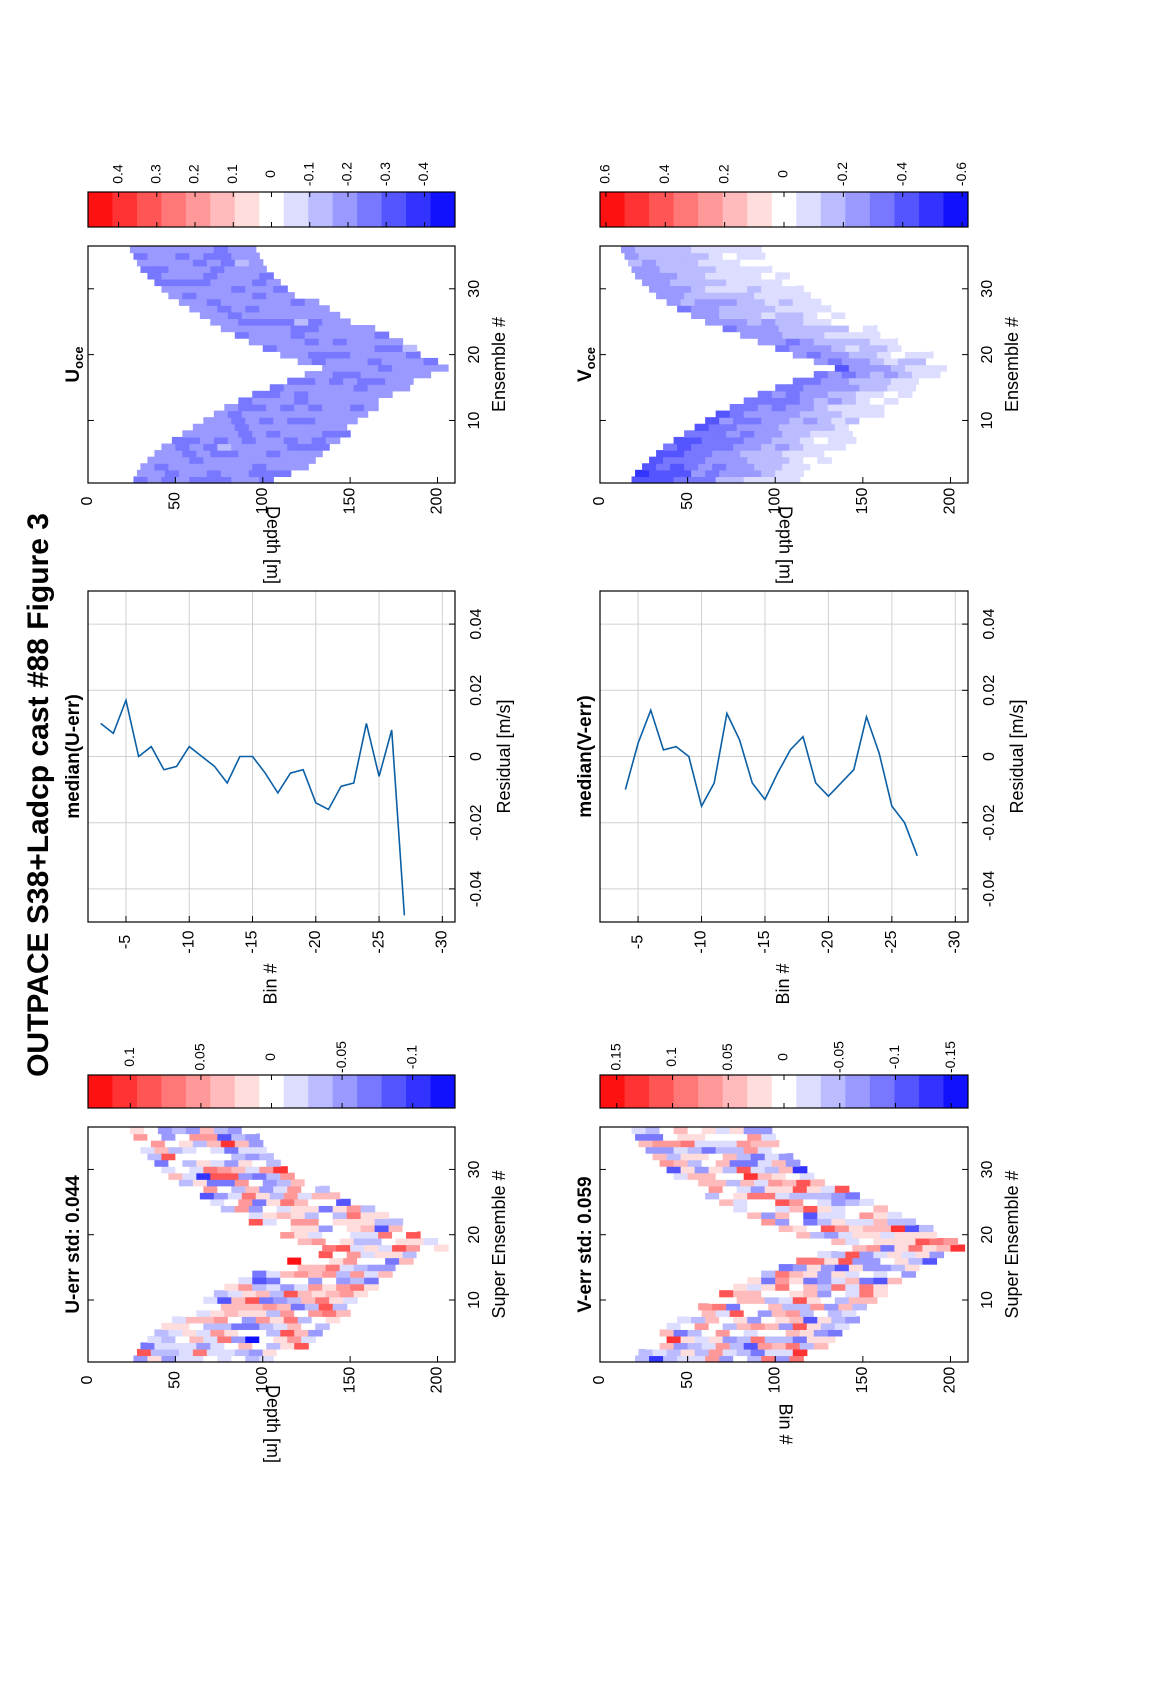 The image size is (1165, 1684). What do you see at coordinates (385, 174) in the screenshot?
I see `colorbar-tick-label: -0.3` at bounding box center [385, 174].